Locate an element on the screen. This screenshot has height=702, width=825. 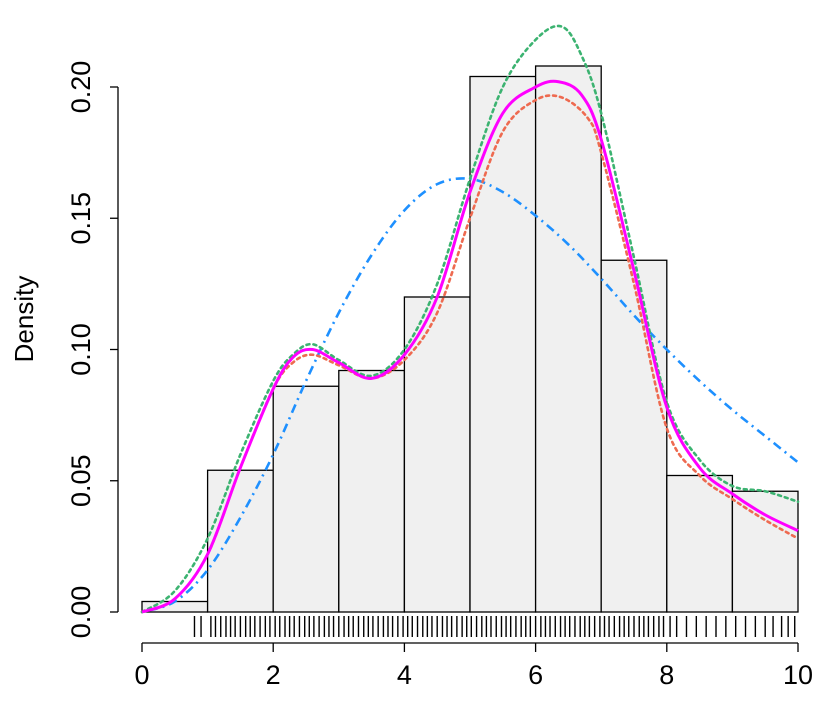
x-tick-label: 8 is located at coordinates (666, 675).